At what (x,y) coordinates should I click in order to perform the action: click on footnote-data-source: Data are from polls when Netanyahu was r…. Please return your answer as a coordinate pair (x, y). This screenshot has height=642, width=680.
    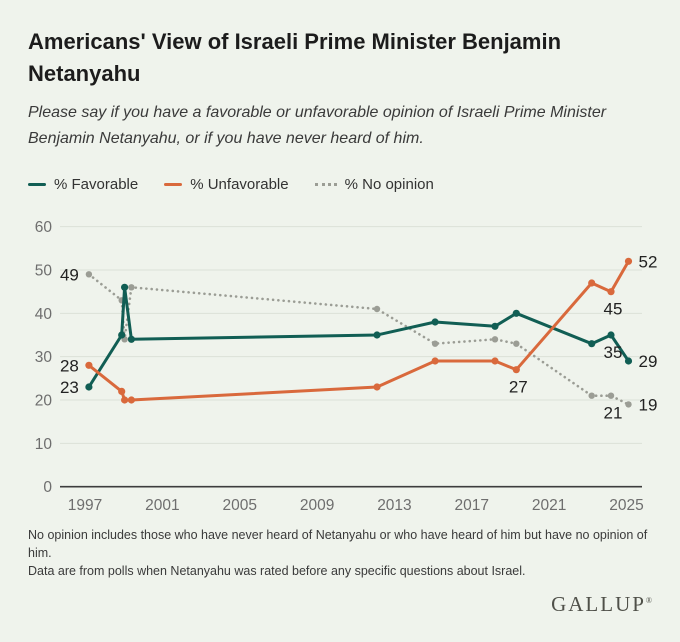
    Looking at the image, I should click on (277, 570).